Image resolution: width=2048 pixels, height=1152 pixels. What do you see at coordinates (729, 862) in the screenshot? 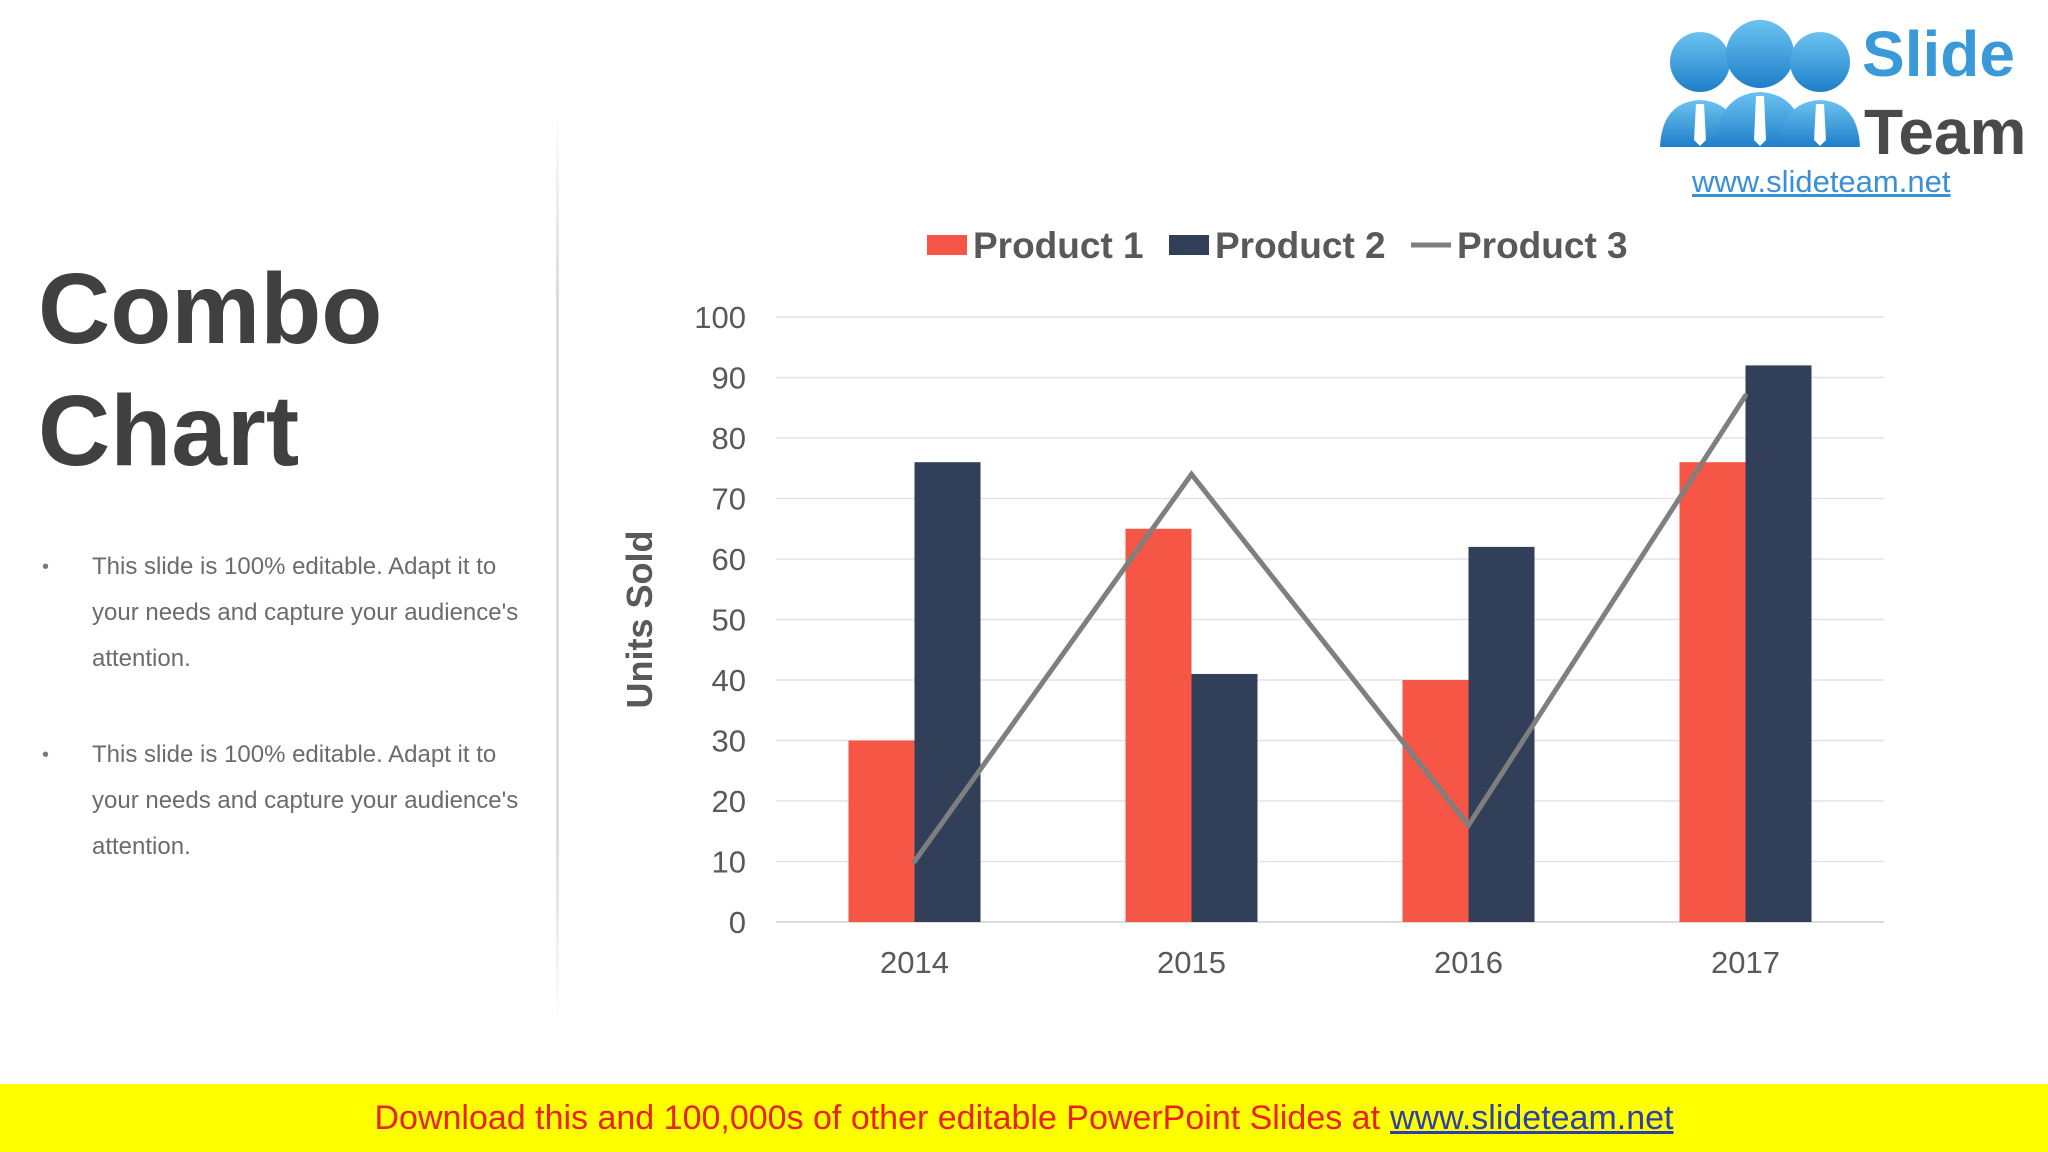
I see `y-tick-label: 10` at bounding box center [729, 862].